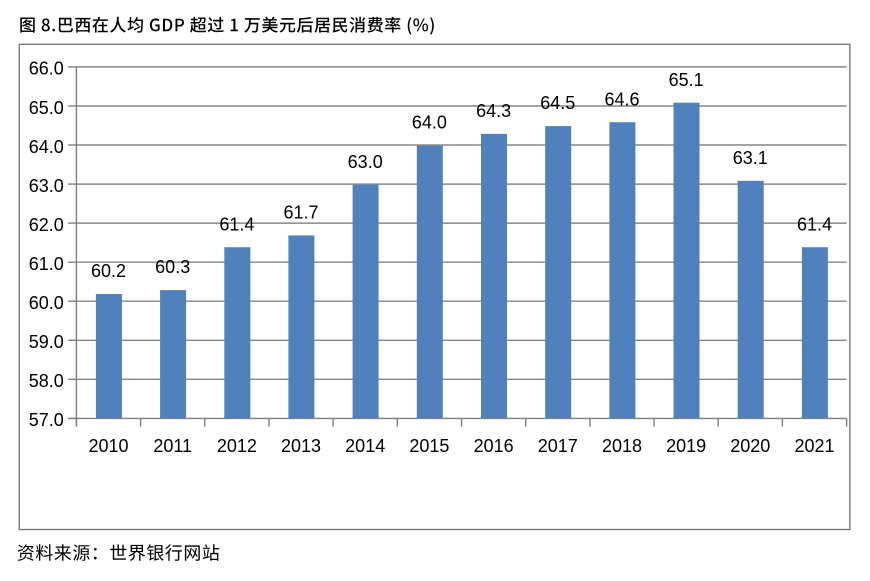  I want to click on svg-text: 2016, so click(494, 446).